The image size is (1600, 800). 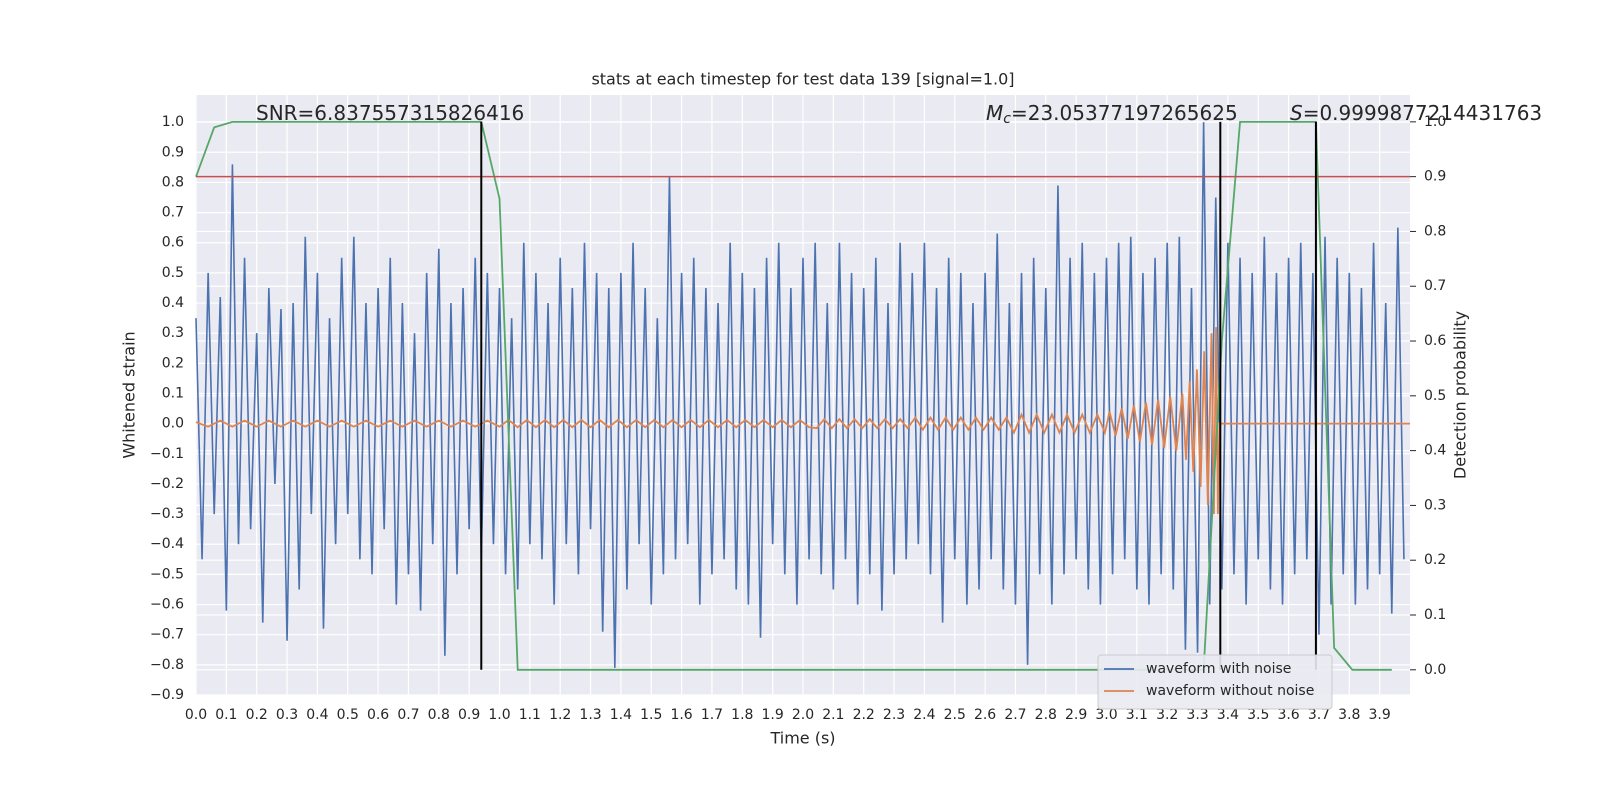 What do you see at coordinates (621, 715) in the screenshot?
I see `x-tick-label: 1.4` at bounding box center [621, 715].